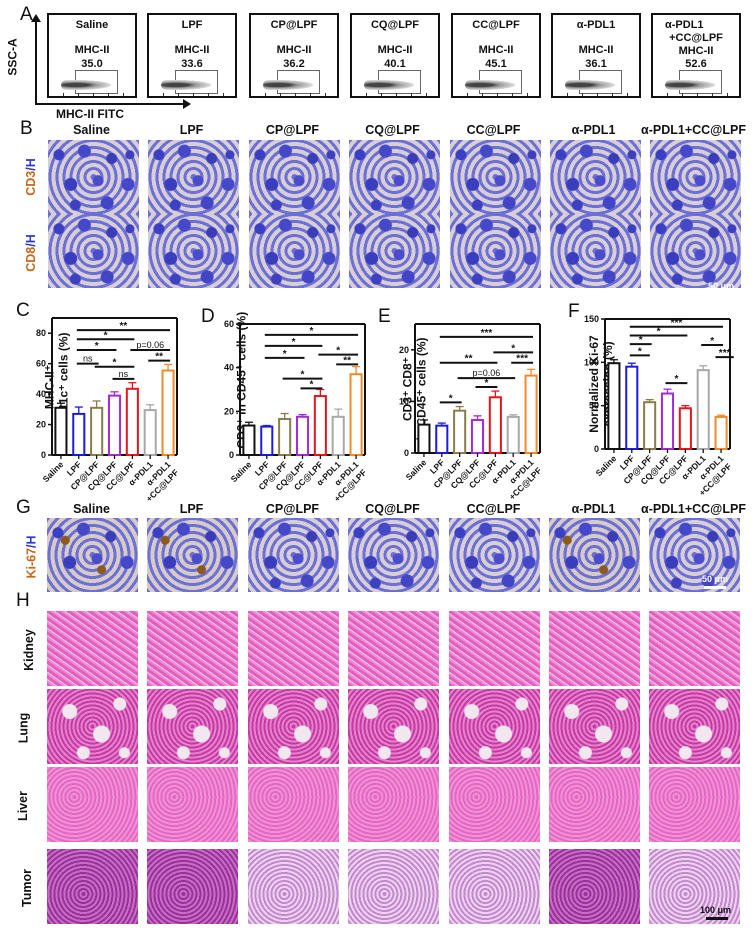 This screenshot has height=946, width=756. Describe the element at coordinates (696, 55) in the screenshot. I see `flow-plot: α-PDL1 +CC@LPF MHC-II 52.6` at that location.